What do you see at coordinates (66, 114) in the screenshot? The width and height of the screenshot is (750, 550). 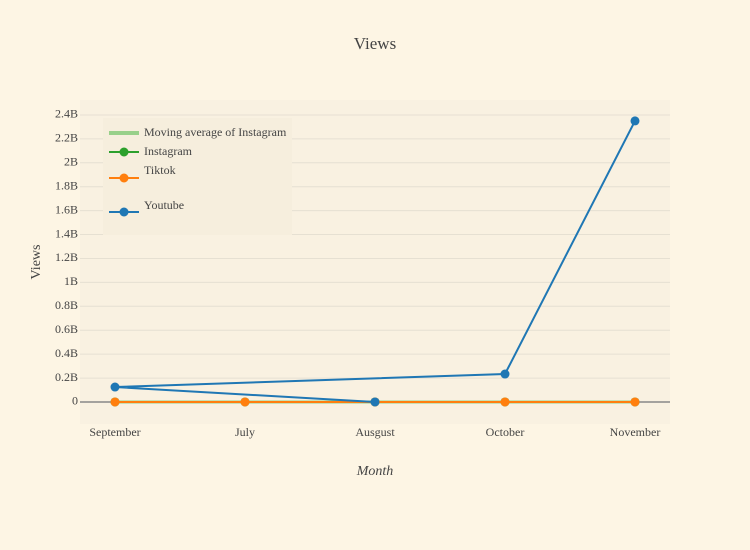 I see `y-tick-label: 2.4B` at bounding box center [66, 114].